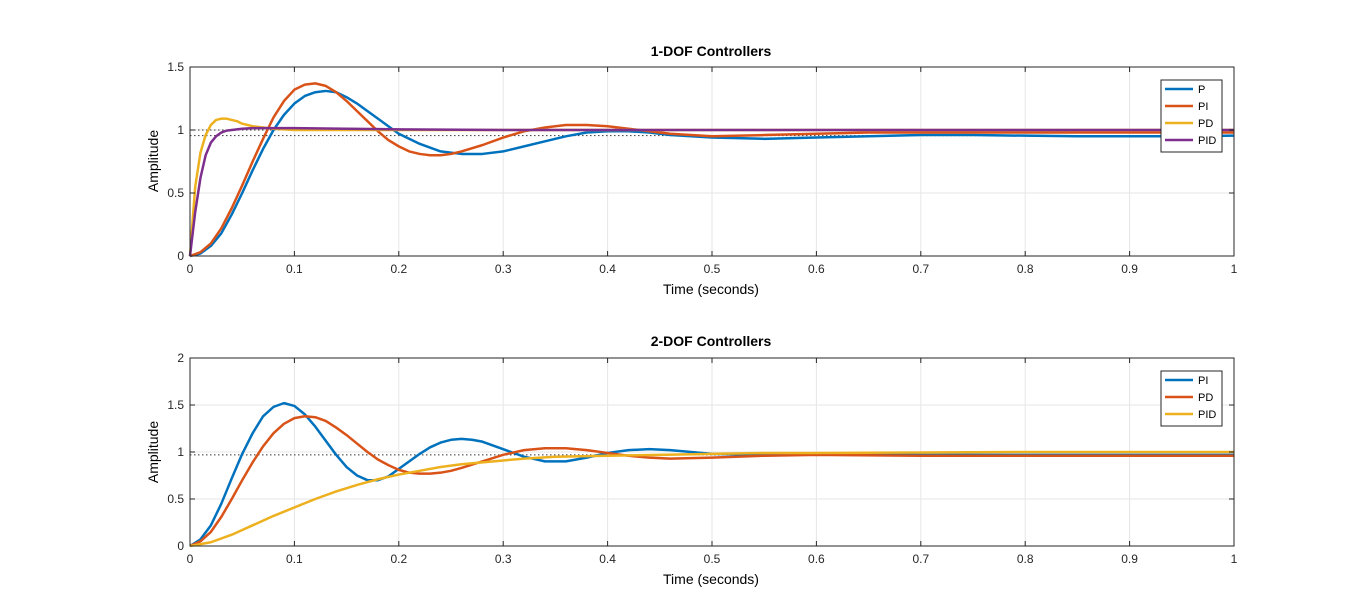 This screenshot has height=614, width=1366. Describe the element at coordinates (1191, 116) in the screenshot. I see `legend: P PI PD PID` at that location.